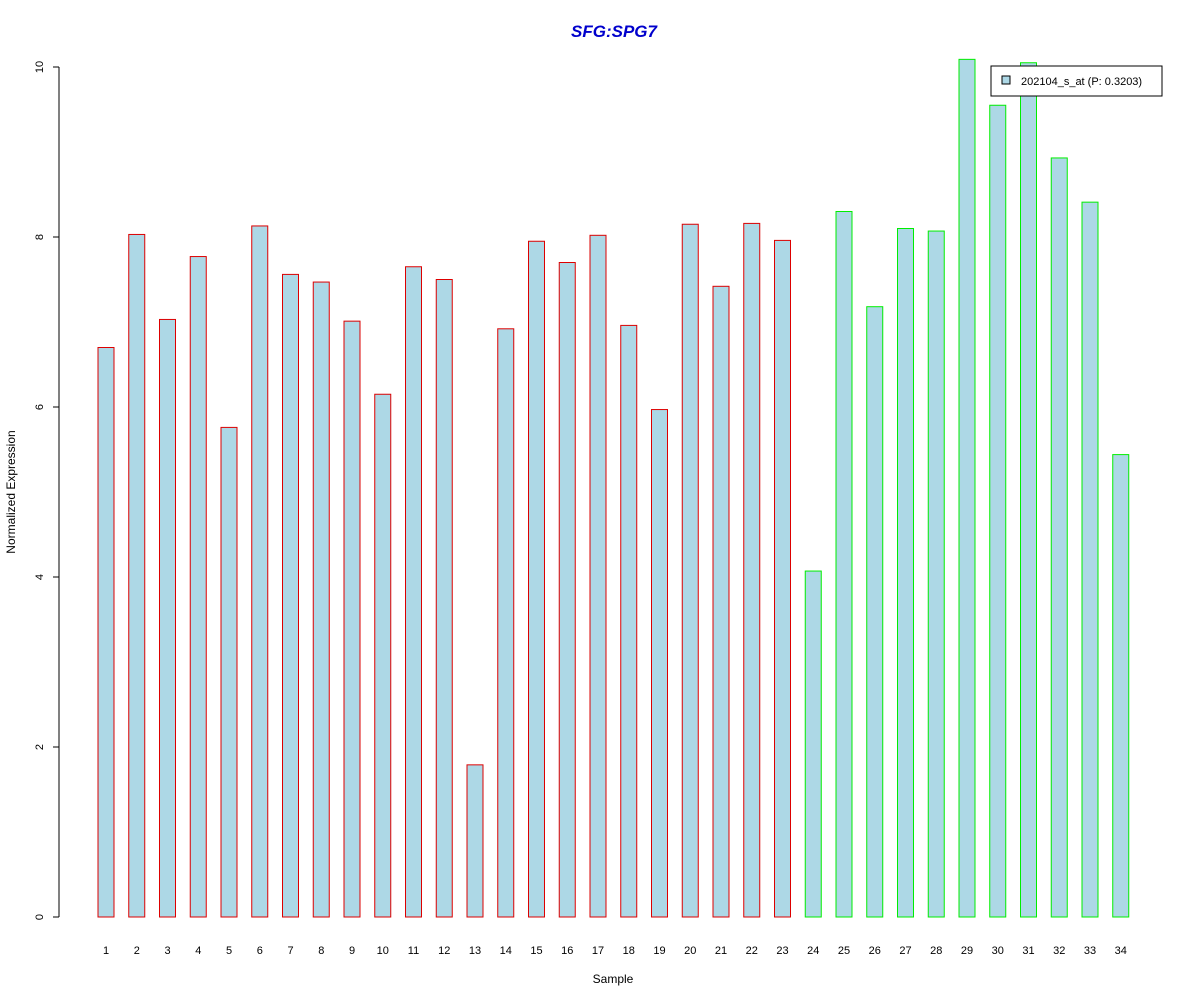 The height and width of the screenshot is (1005, 1200). Describe the element at coordinates (506, 951) in the screenshot. I see `x-tick-label: 14` at that location.